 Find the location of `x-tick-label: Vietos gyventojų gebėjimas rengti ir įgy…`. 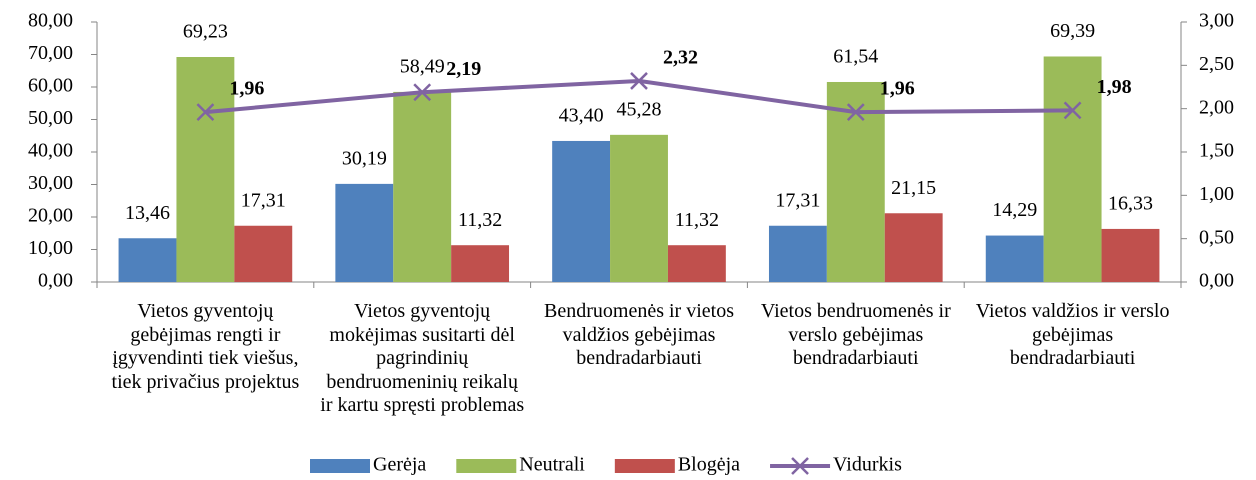

x-tick-label: Vietos gyventojų gebėjimas rengti ir įgy… is located at coordinates (205, 346).